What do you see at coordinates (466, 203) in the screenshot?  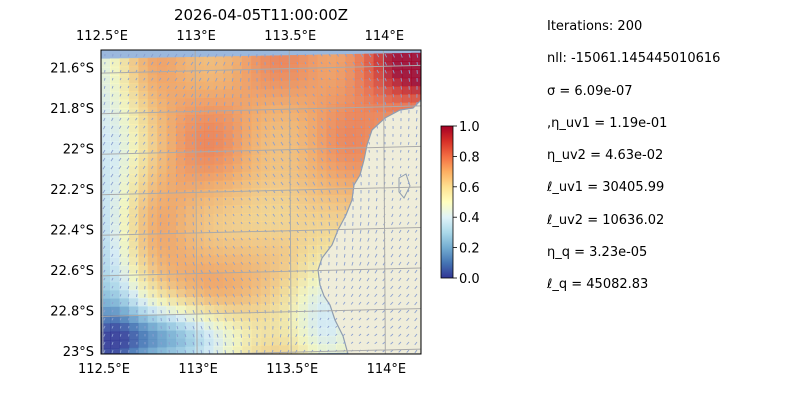 I see `colorbar-ticks: 0.00.20.40.60.81.0` at bounding box center [466, 203].